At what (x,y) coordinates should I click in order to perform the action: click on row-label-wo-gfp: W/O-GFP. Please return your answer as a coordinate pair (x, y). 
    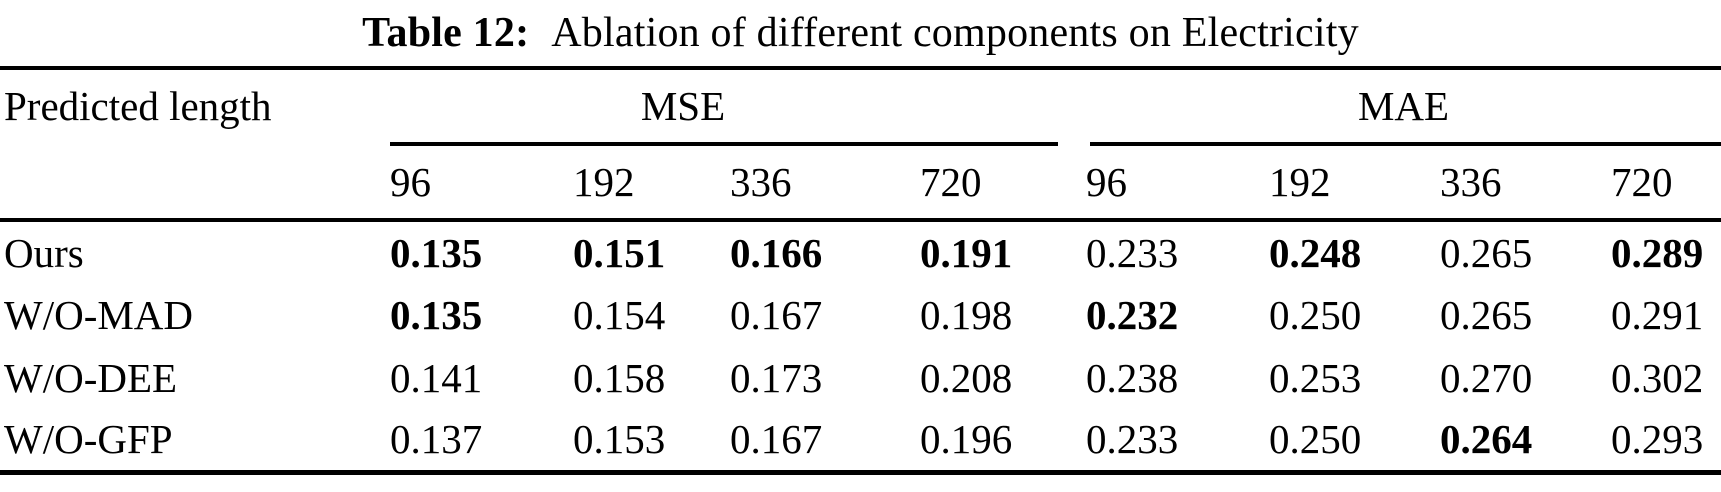
    Looking at the image, I should click on (88, 439).